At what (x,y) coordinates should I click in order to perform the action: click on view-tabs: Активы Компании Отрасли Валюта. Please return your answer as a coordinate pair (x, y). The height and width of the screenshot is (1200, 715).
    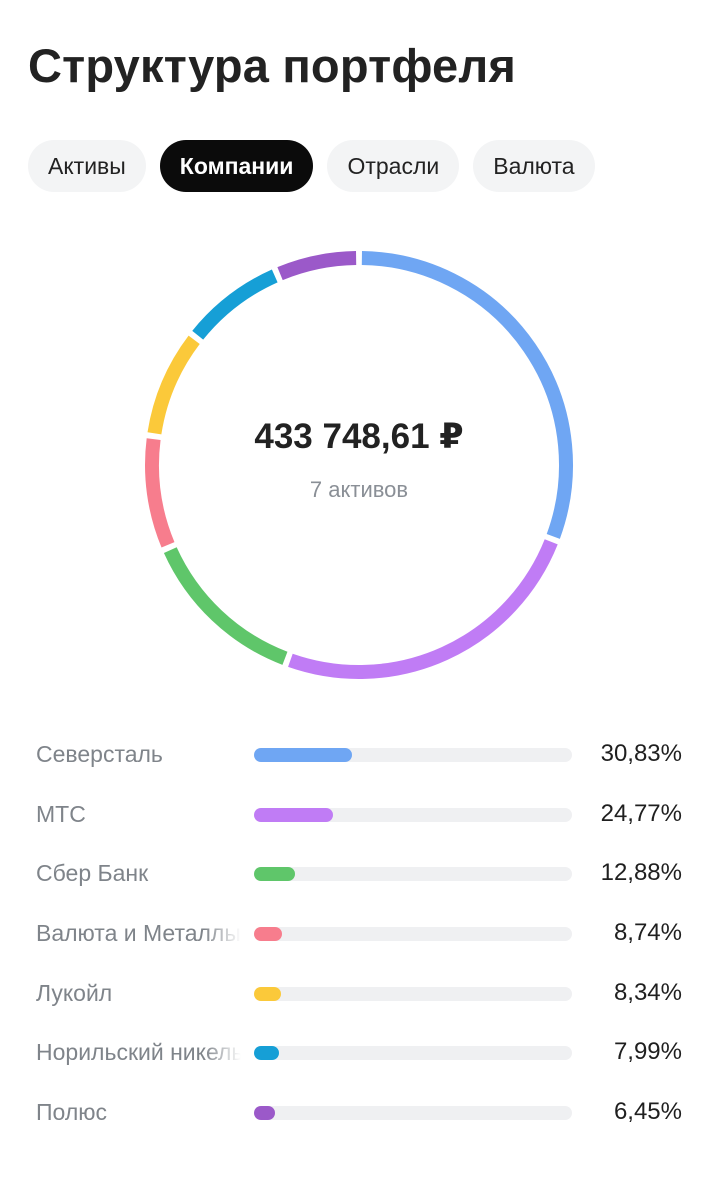
    Looking at the image, I should click on (311, 166).